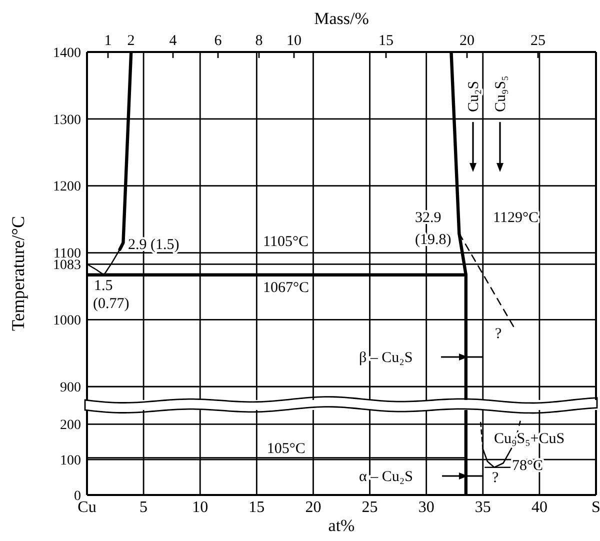 The height and width of the screenshot is (541, 600). Describe the element at coordinates (313, 507) in the screenshot. I see `x-tick-label: 20` at that location.